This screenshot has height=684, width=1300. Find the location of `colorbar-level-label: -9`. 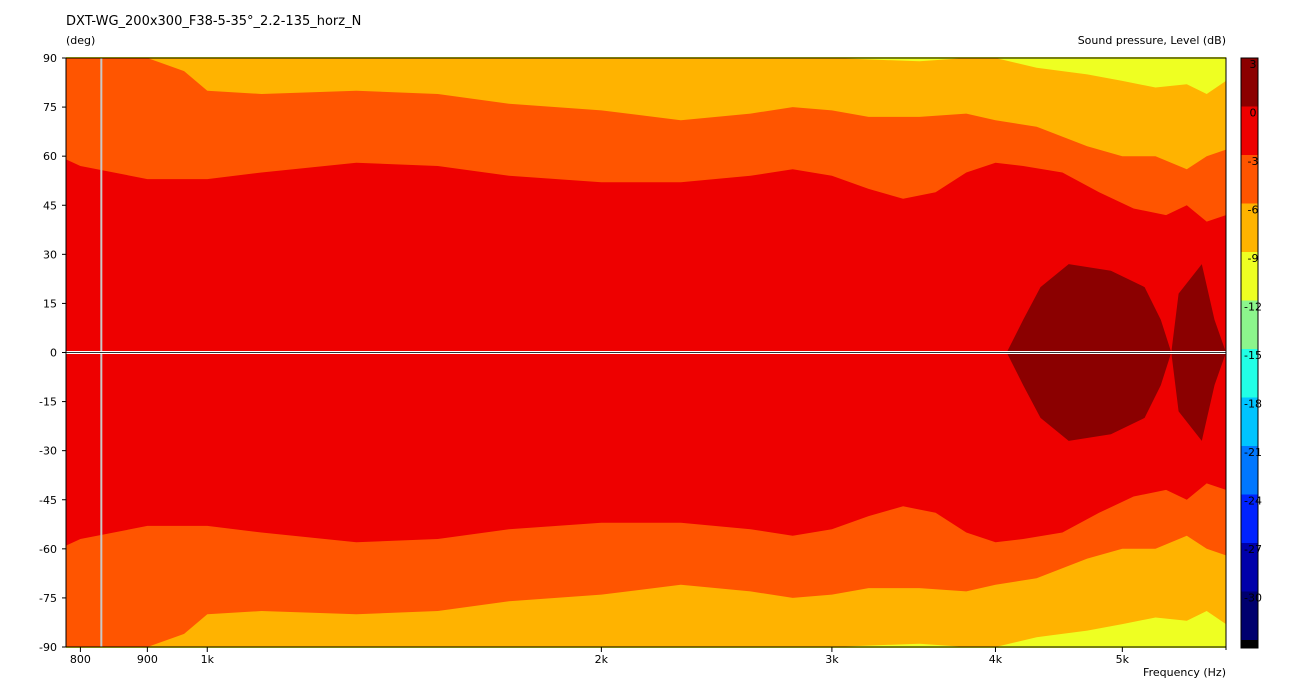

colorbar-level-label: -9 is located at coordinates (1253, 258).